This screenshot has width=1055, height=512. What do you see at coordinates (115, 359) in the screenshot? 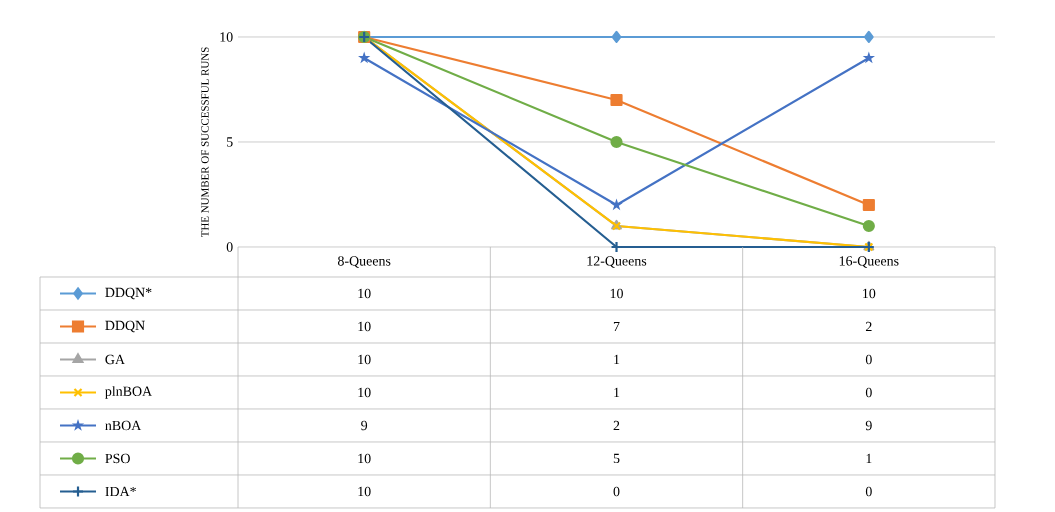
I see `legend-label: GA` at bounding box center [115, 359].